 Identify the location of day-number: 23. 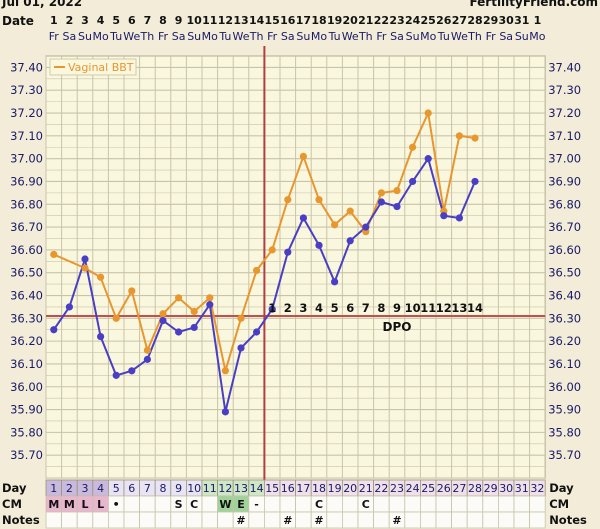
(397, 488).